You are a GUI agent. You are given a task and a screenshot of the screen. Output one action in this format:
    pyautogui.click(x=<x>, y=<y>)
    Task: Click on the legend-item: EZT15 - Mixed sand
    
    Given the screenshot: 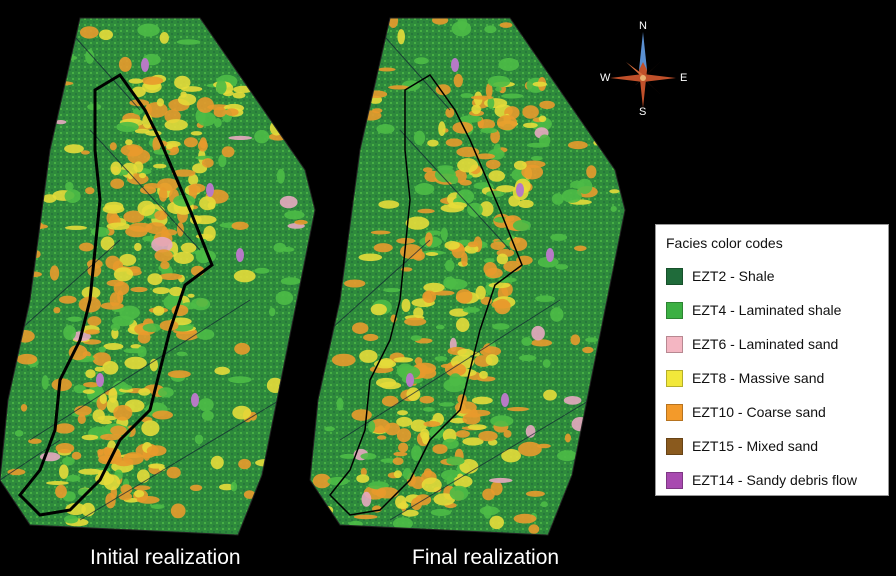 What is the action you would take?
    pyautogui.click(x=773, y=446)
    